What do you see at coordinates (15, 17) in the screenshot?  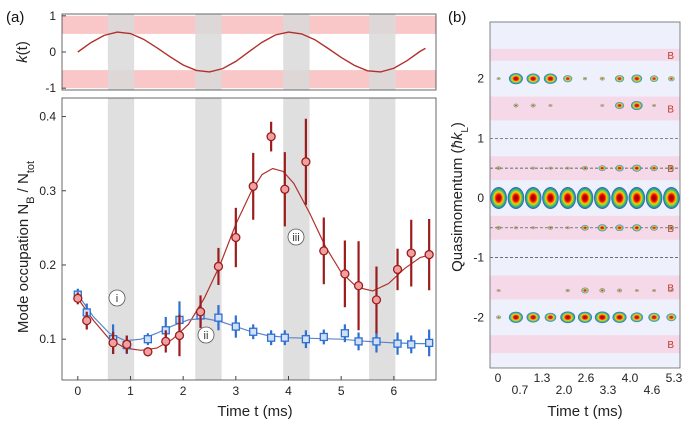 I see `panel-a-label: (a)` at bounding box center [15, 17].